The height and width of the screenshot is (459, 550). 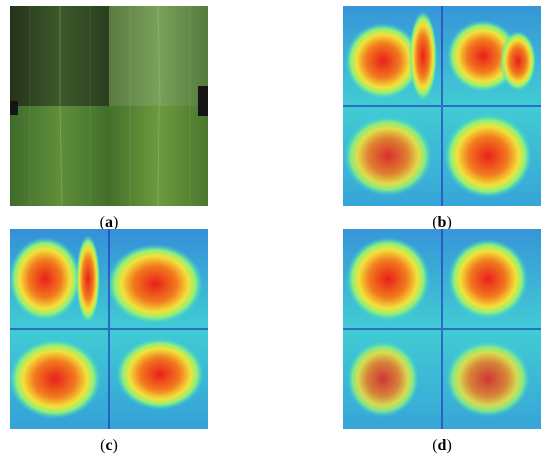 I want to click on caption-a: (a), so click(x=109, y=222).